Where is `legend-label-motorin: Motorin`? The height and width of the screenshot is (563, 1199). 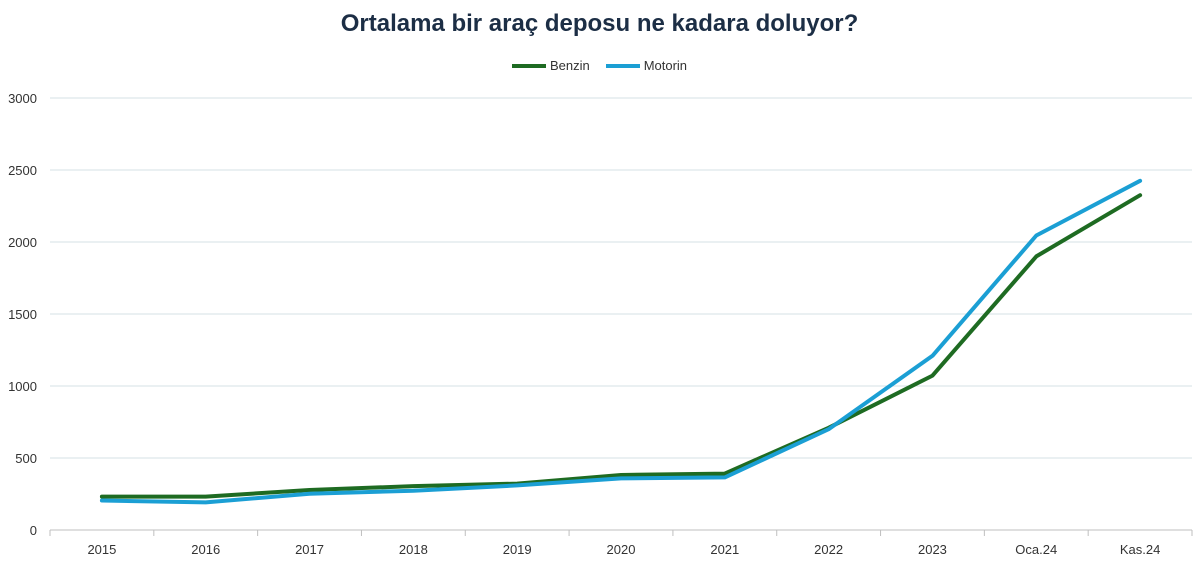
legend-label-motorin: Motorin is located at coordinates (665, 65).